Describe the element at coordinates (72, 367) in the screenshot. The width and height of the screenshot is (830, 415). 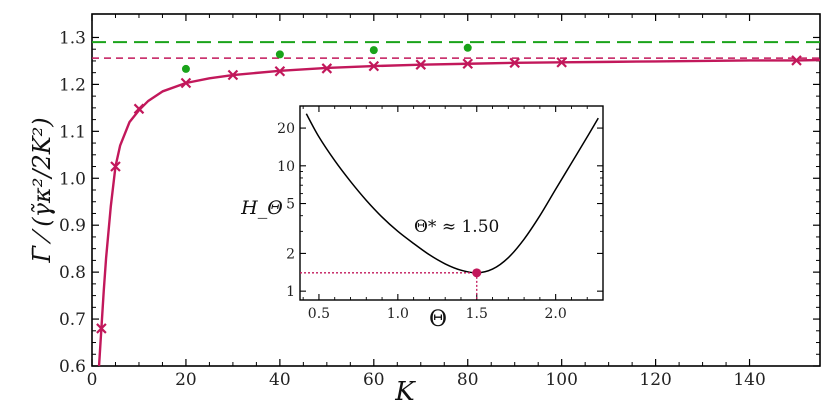
I see `y-tick-label: 0.6` at that location.